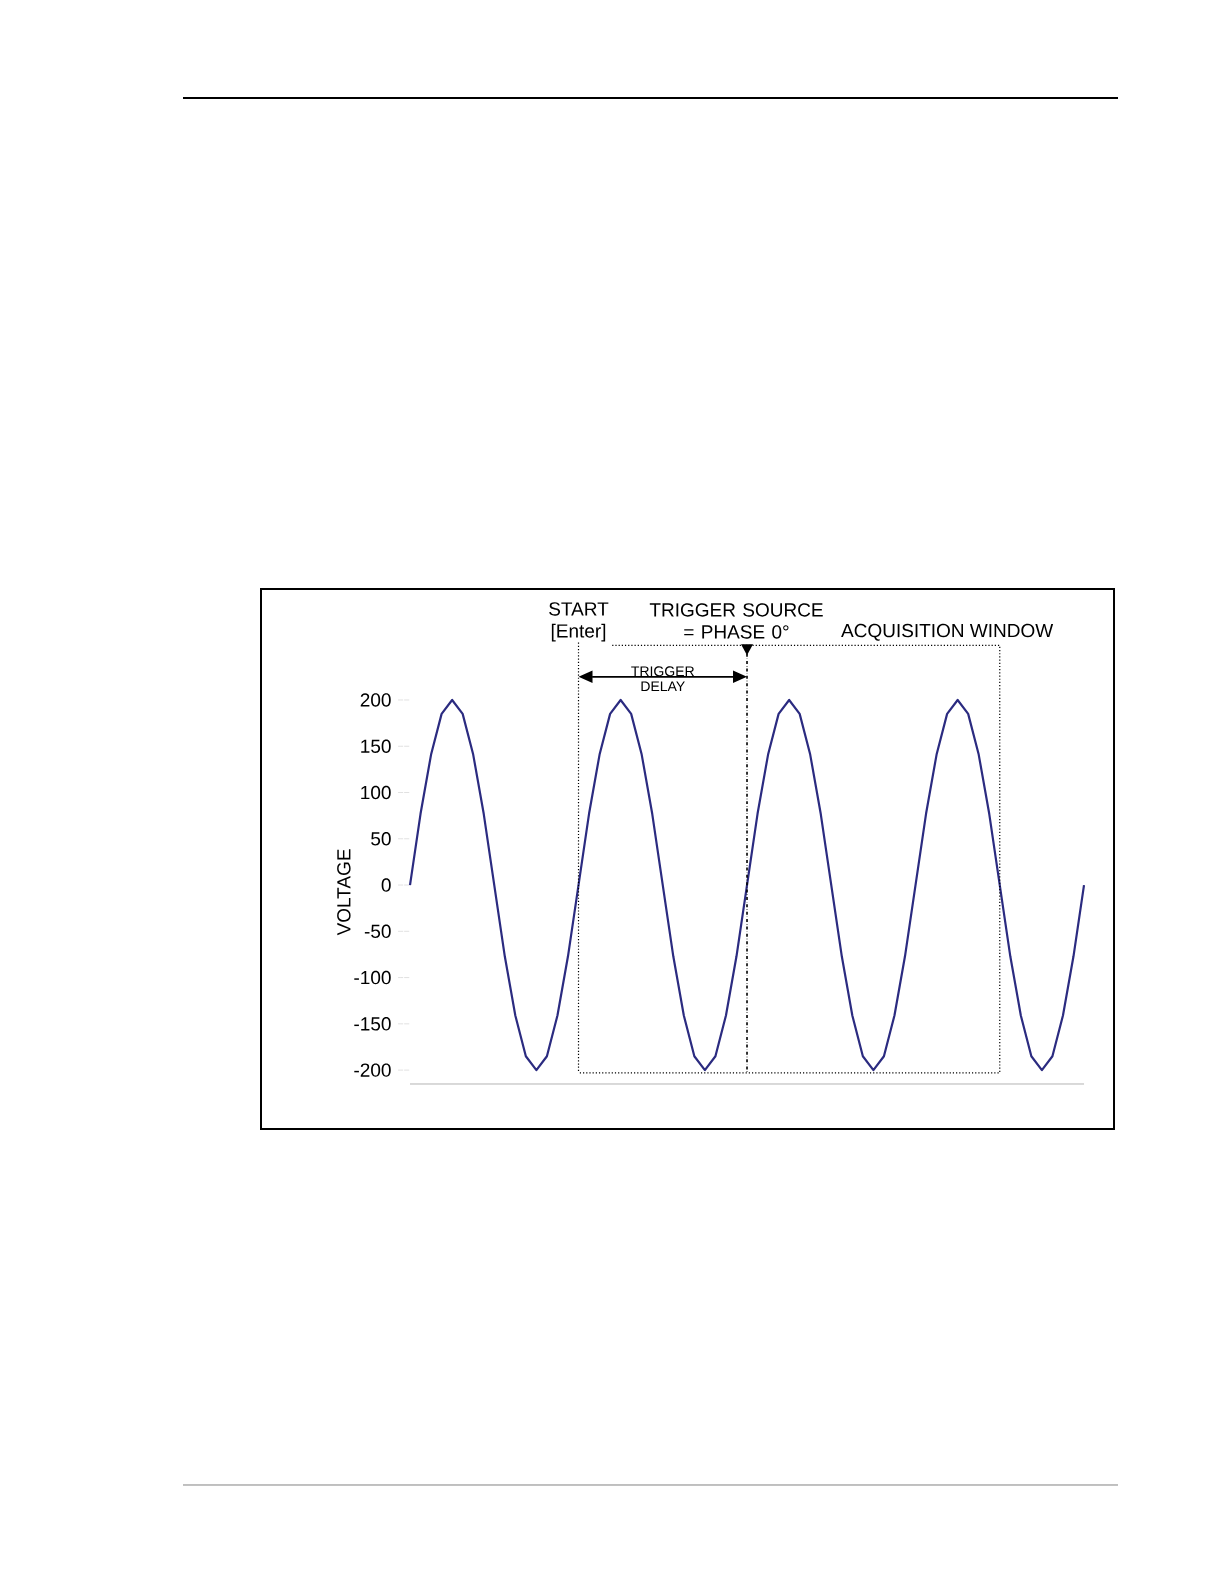 The image size is (1224, 1584). What do you see at coordinates (376, 792) in the screenshot?
I see `y-tick-label: 100` at bounding box center [376, 792].